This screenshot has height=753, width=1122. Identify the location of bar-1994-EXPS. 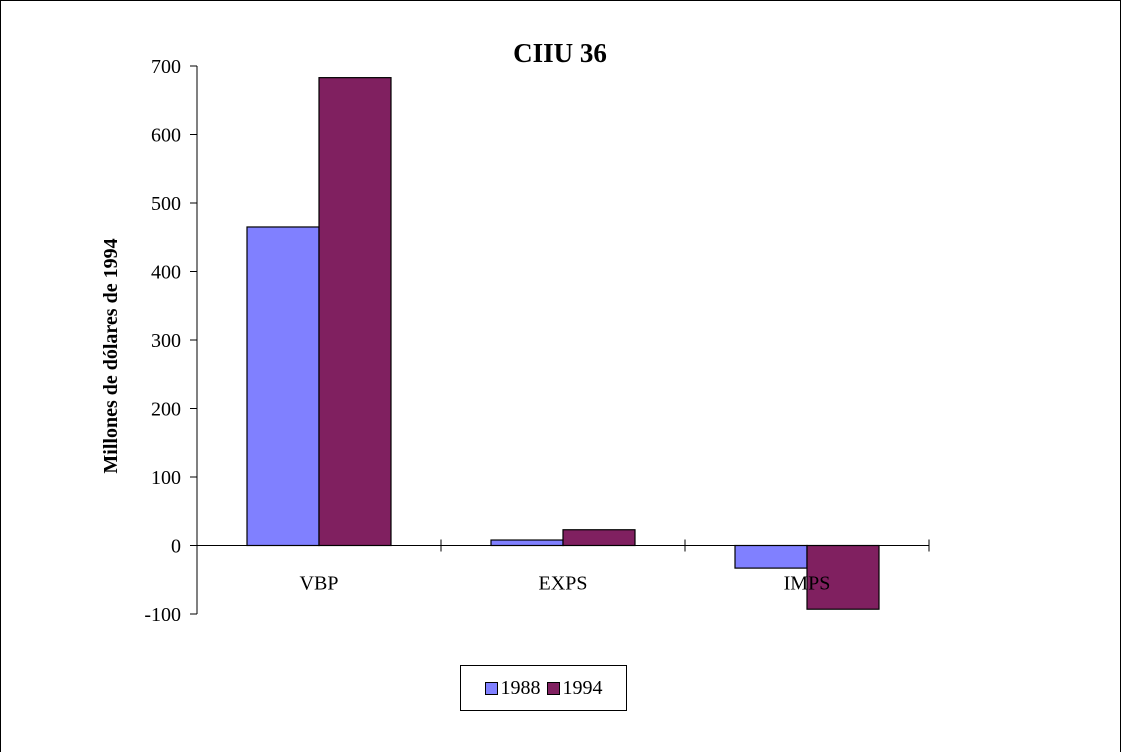
(599, 538).